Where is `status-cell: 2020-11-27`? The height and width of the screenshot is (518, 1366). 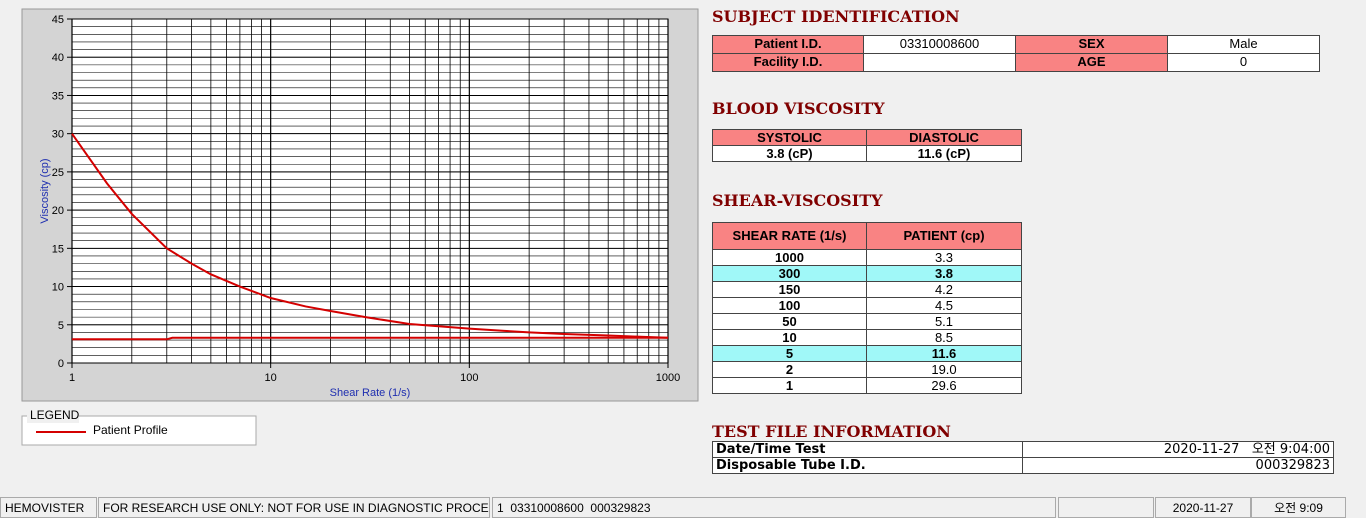 status-cell: 2020-11-27 is located at coordinates (1203, 507).